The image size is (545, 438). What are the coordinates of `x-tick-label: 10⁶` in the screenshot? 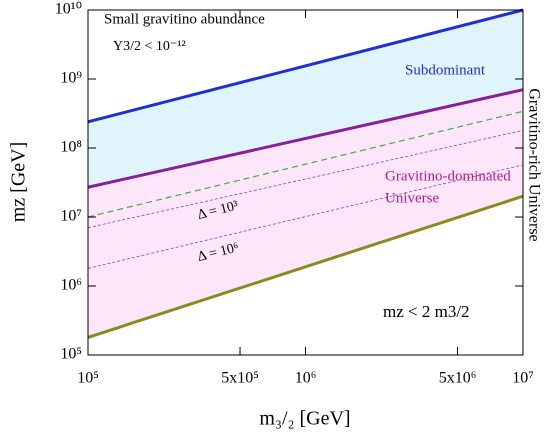 It's located at (306, 378).